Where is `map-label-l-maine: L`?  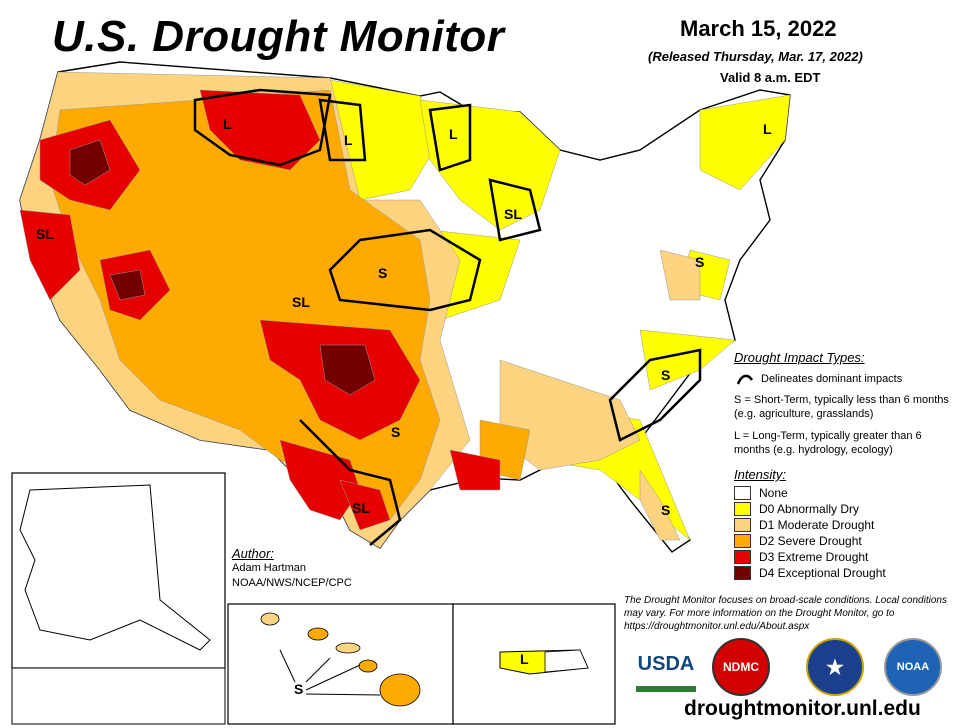
map-label-l-maine: L is located at coordinates (767, 129).